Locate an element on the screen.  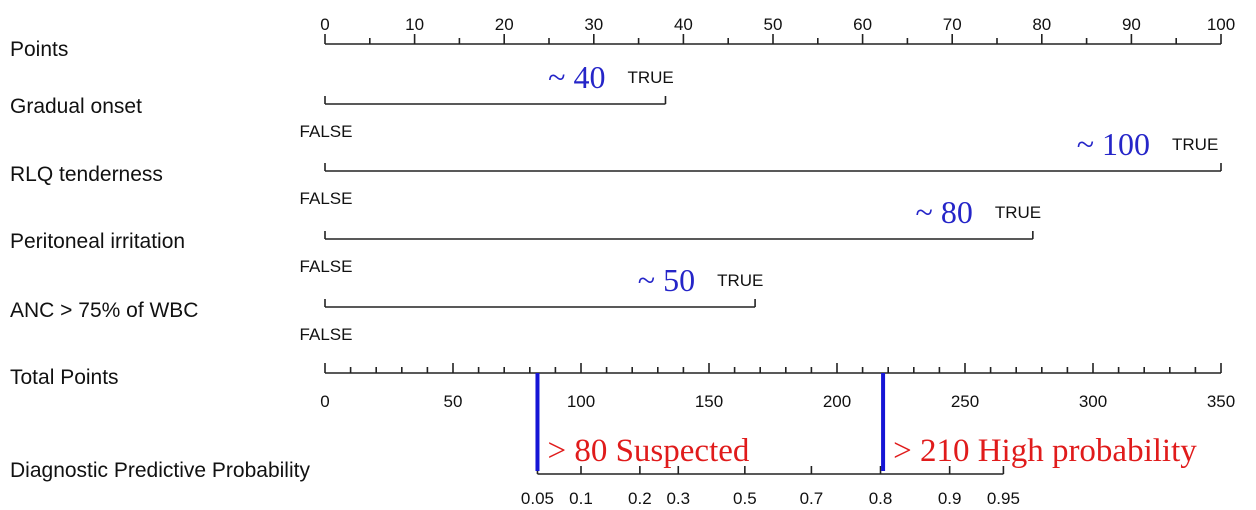
predictor-label-peritoneal-irritation: Peritoneal irritation is located at coordinates (97, 241).